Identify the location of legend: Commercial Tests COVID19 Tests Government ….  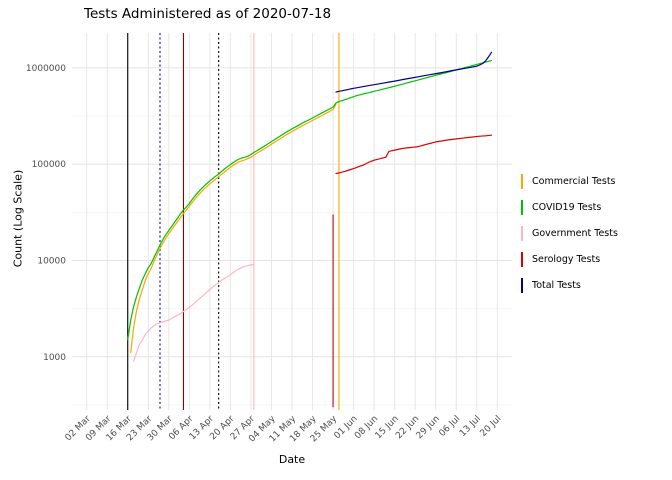
(569, 233).